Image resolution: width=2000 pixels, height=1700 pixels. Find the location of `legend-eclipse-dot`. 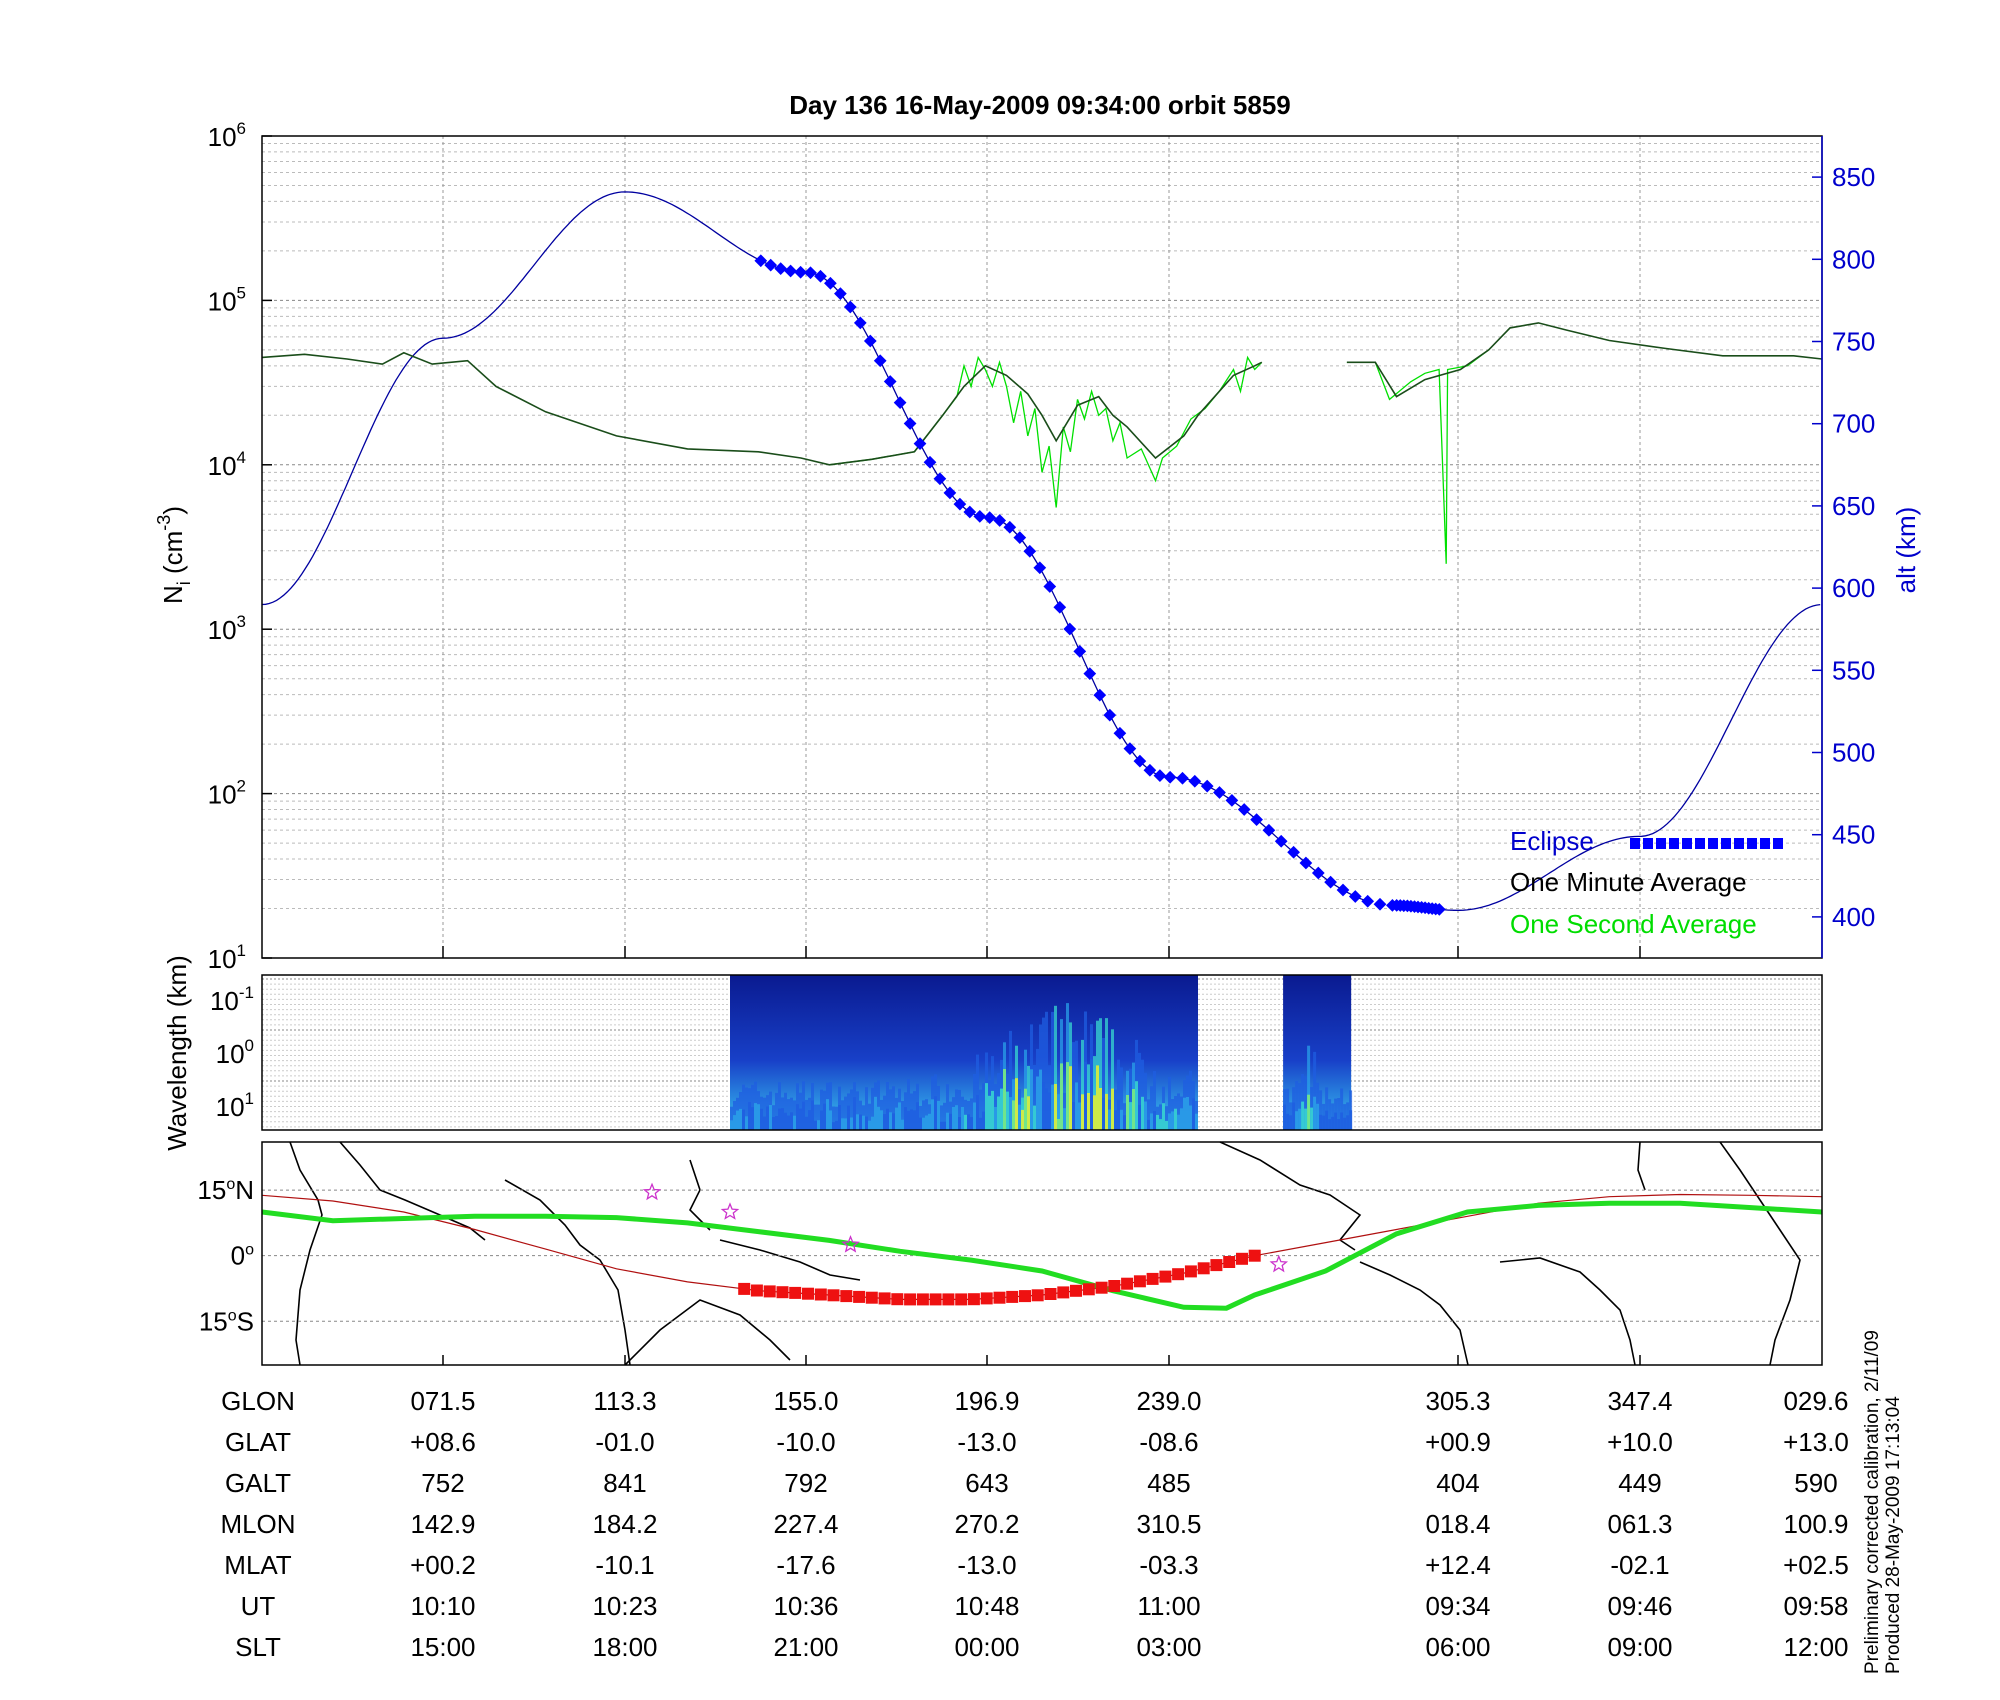

legend-eclipse-dot is located at coordinates (1739, 843).